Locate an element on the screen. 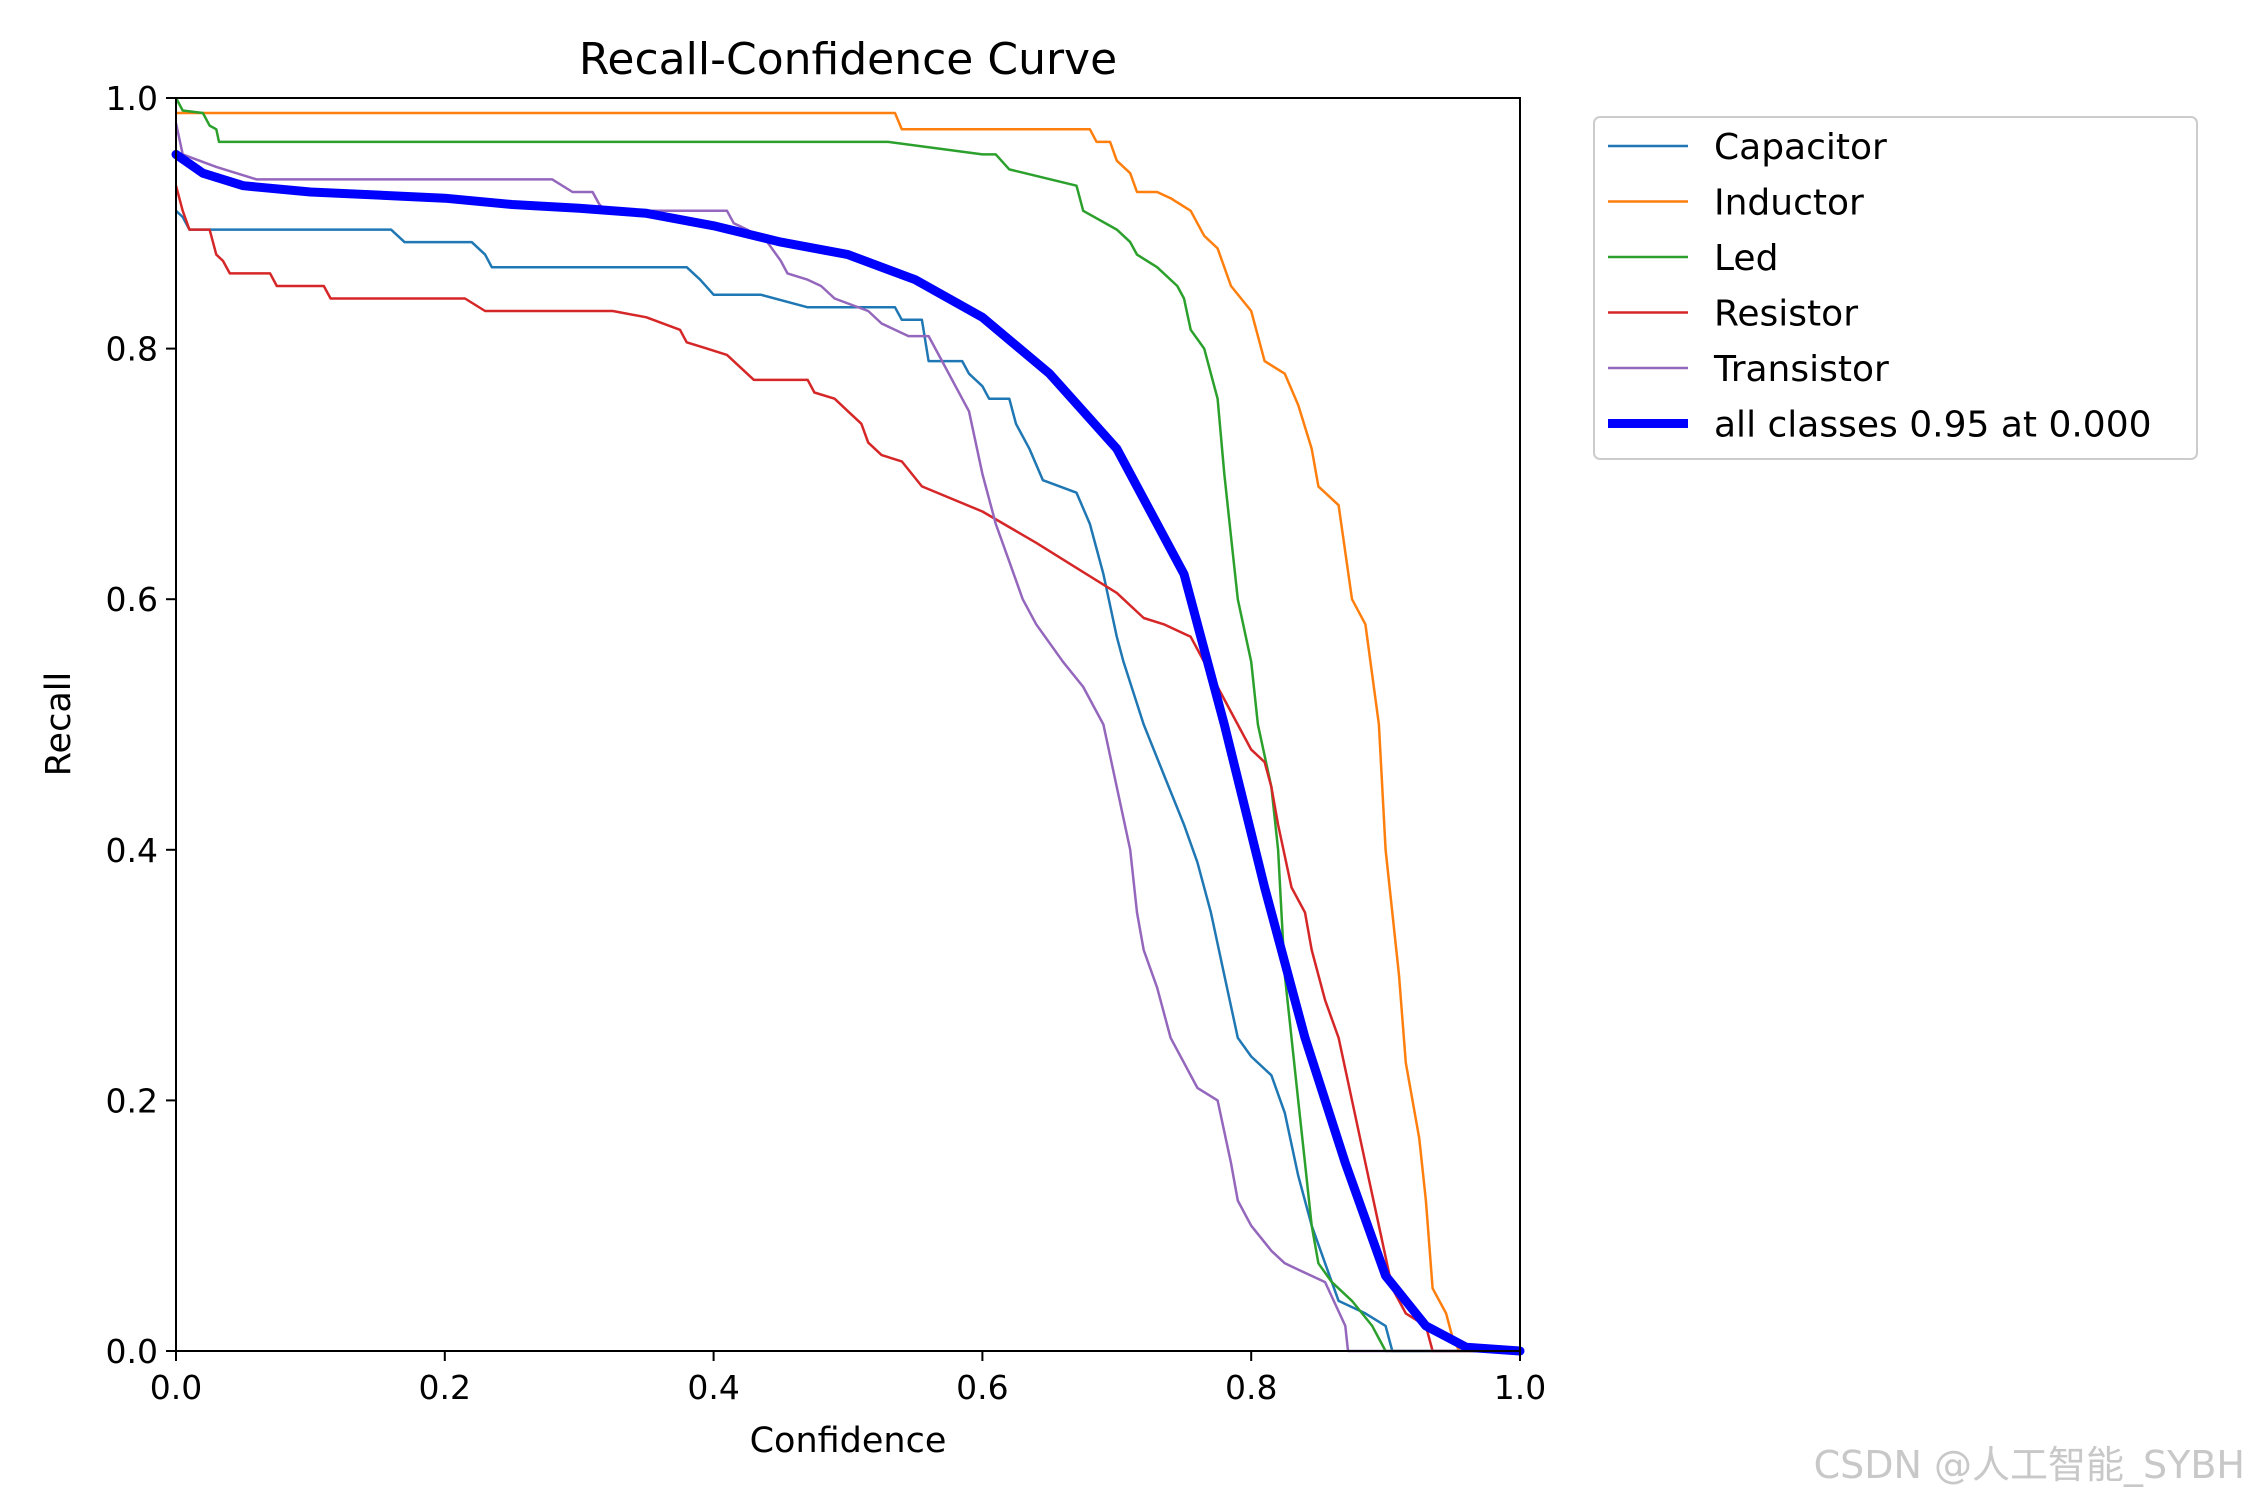  y-axis-ticks: 0.0 0.2 0.4 0.6 0.8 1.0 is located at coordinates (141, 725).